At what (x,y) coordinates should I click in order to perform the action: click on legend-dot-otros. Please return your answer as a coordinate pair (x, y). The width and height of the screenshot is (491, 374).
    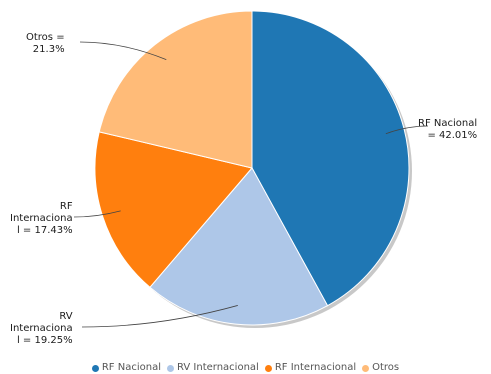
    Looking at the image, I should click on (366, 368).